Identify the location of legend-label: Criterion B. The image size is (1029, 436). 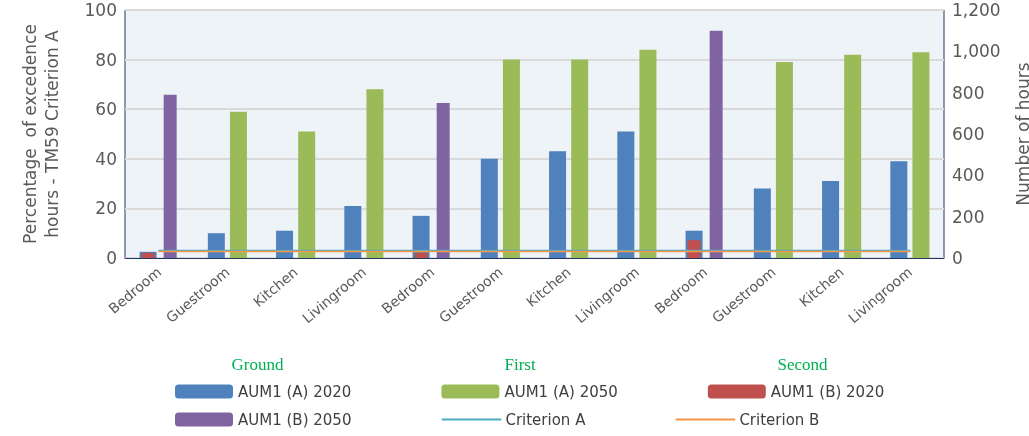
(779, 419).